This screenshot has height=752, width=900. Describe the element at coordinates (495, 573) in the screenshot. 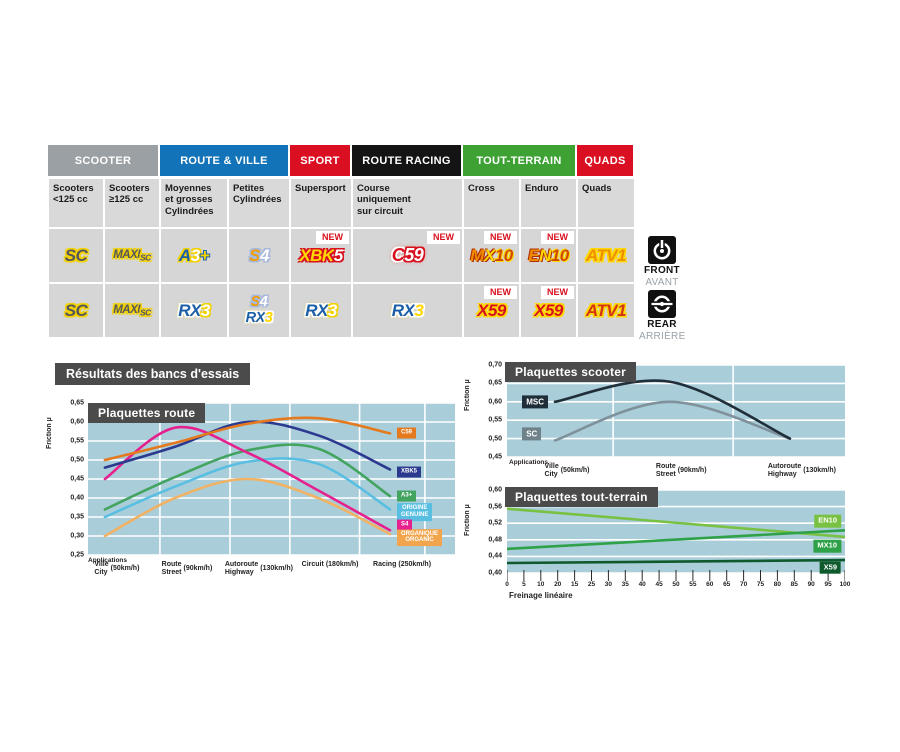

I see `y-tick-toutterrain: 0,40` at that location.